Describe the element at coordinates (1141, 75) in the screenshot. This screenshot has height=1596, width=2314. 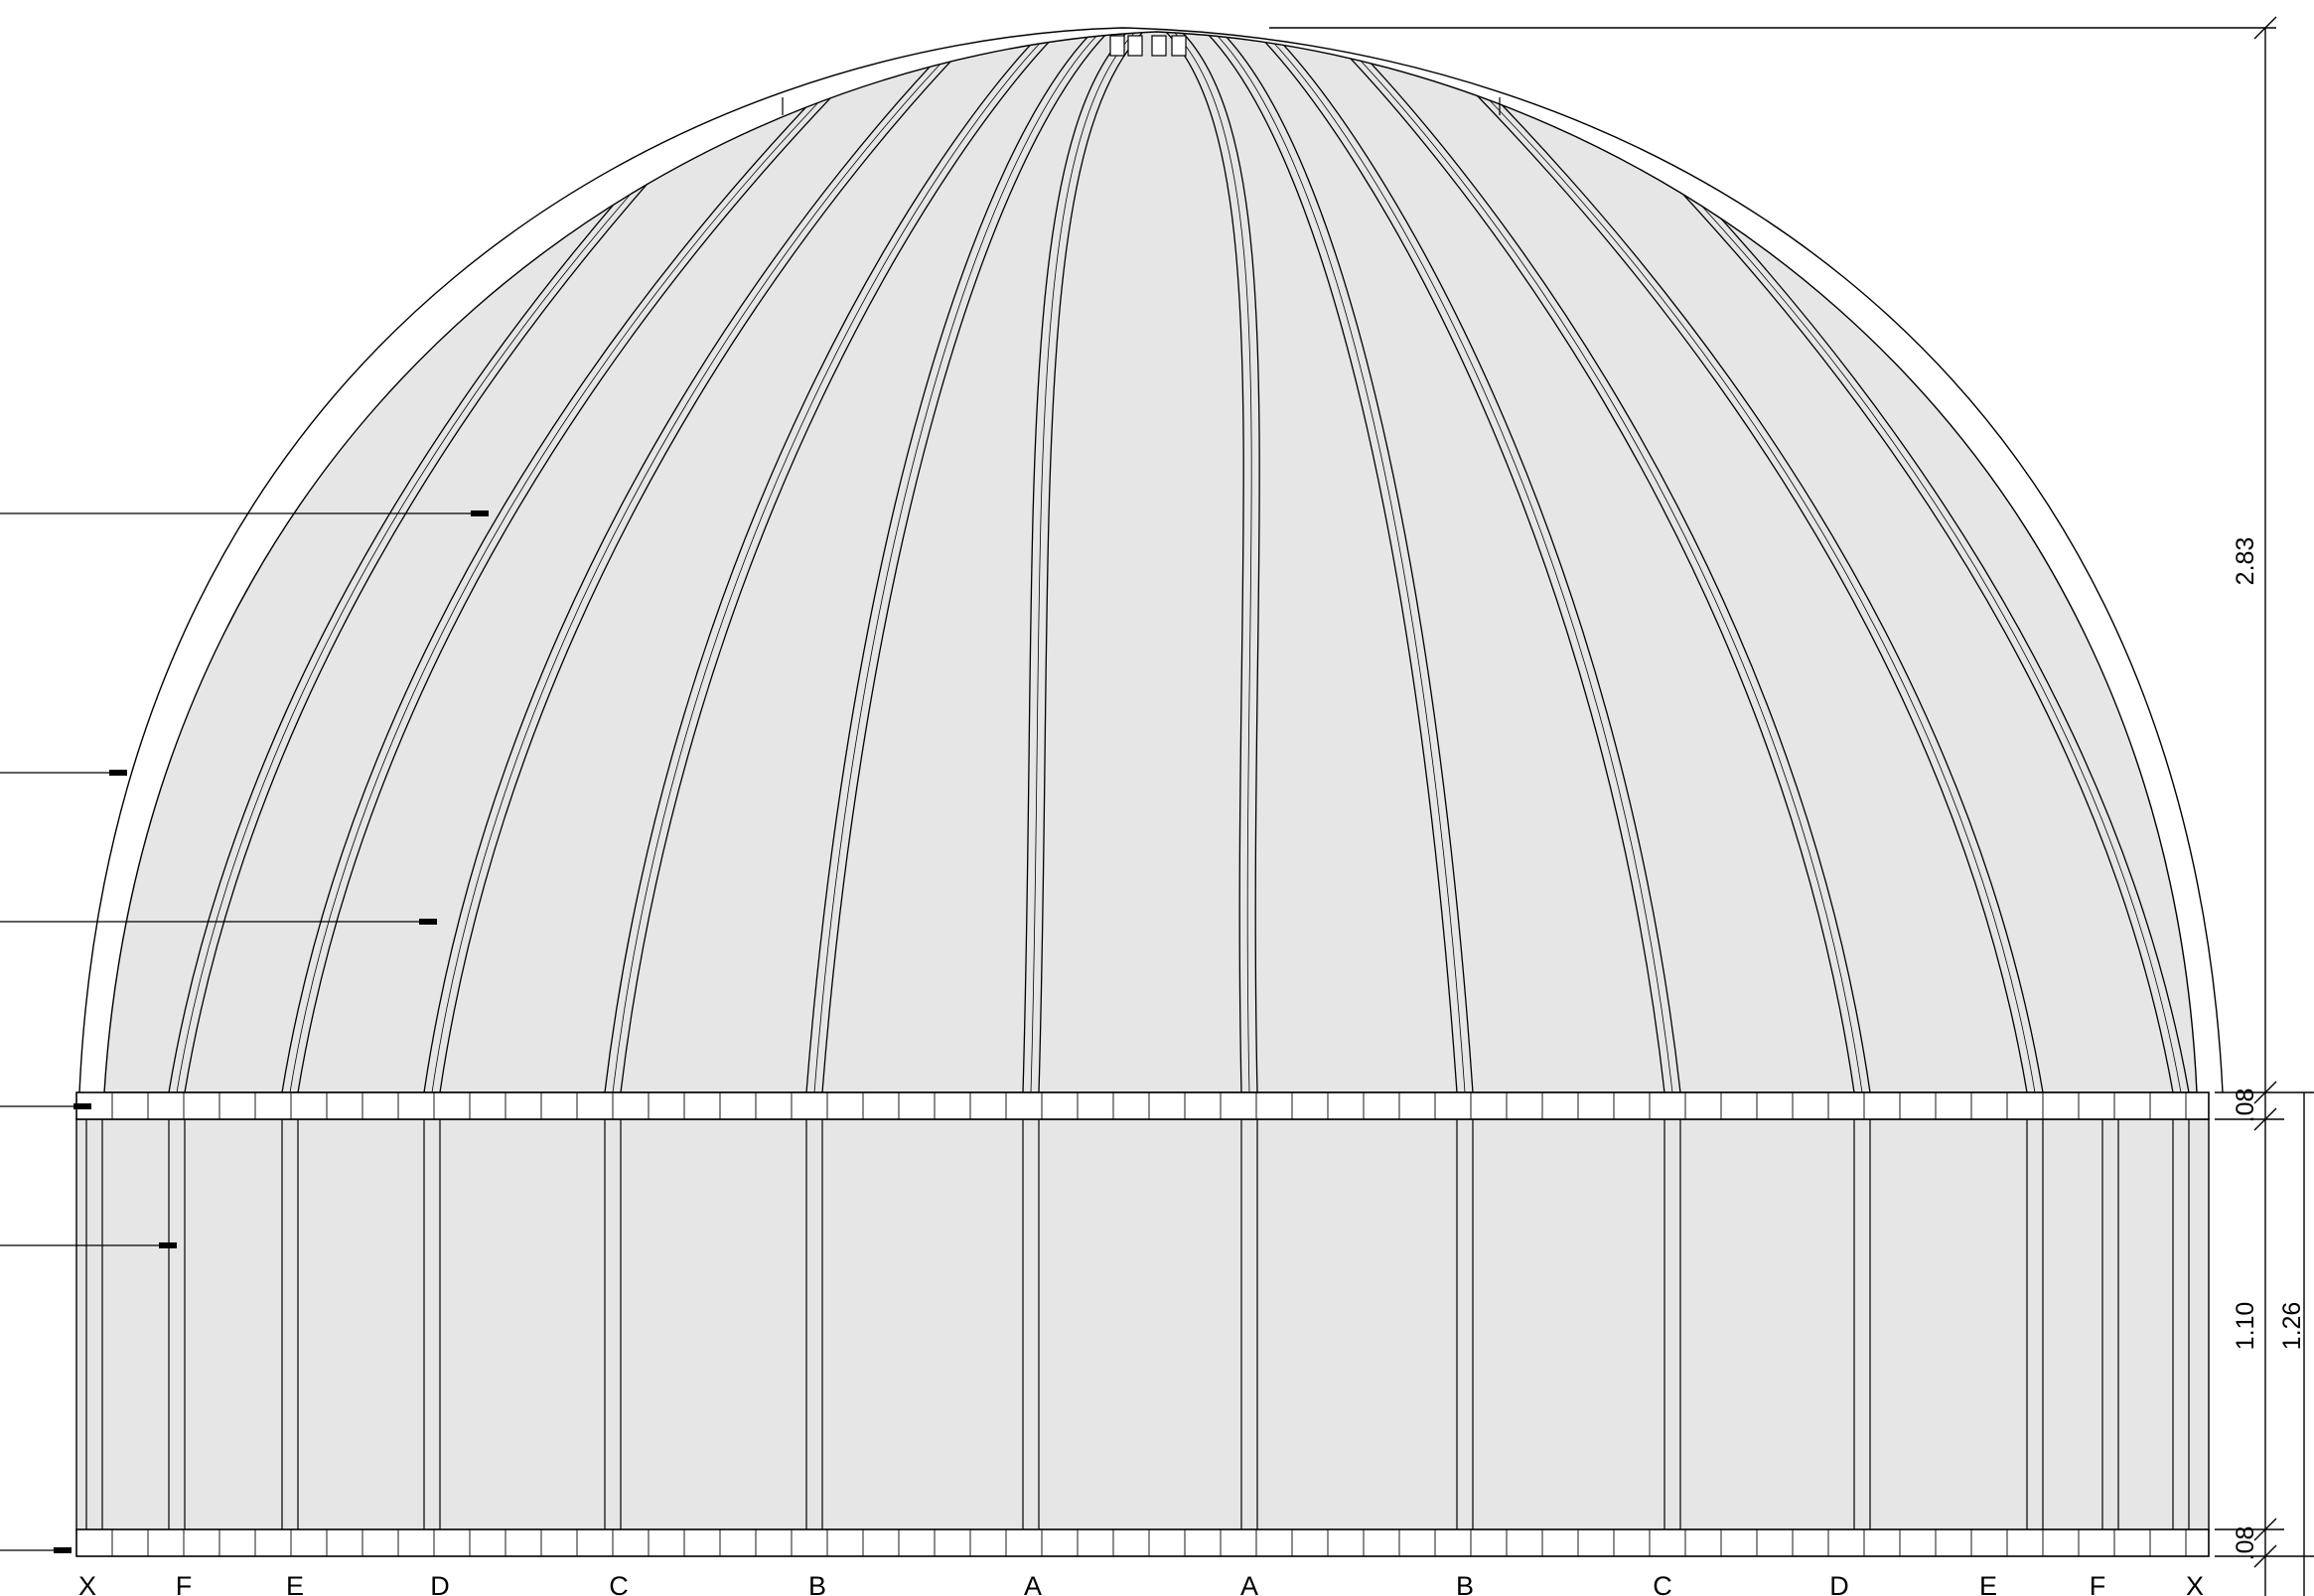
I see `crown-rib-ends` at that location.